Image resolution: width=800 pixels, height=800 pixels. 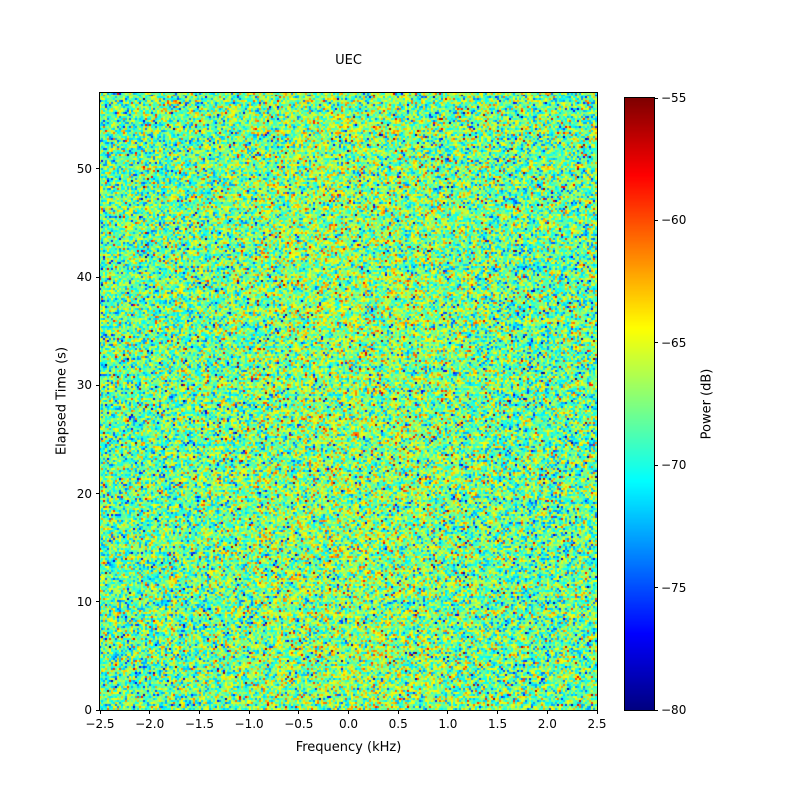 I want to click on y-tick-label: 20, so click(x=84, y=493).